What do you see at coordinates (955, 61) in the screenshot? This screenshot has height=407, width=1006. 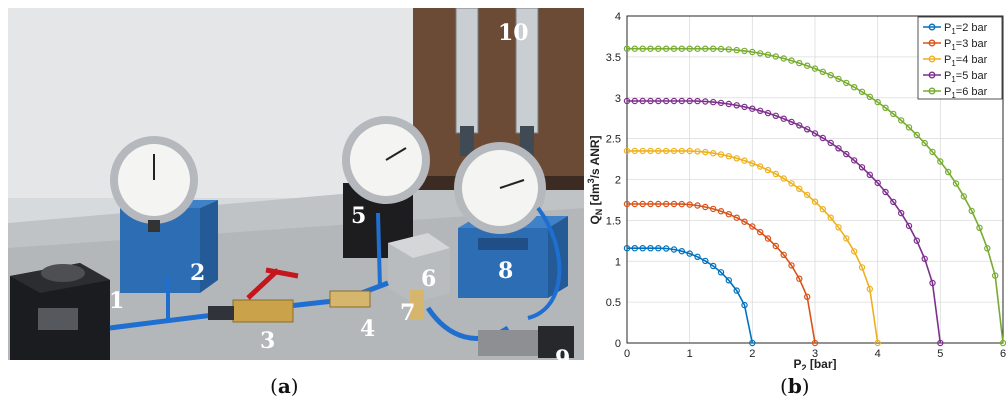 I see `legend-entry-3: P1=4 bar` at bounding box center [955, 61].